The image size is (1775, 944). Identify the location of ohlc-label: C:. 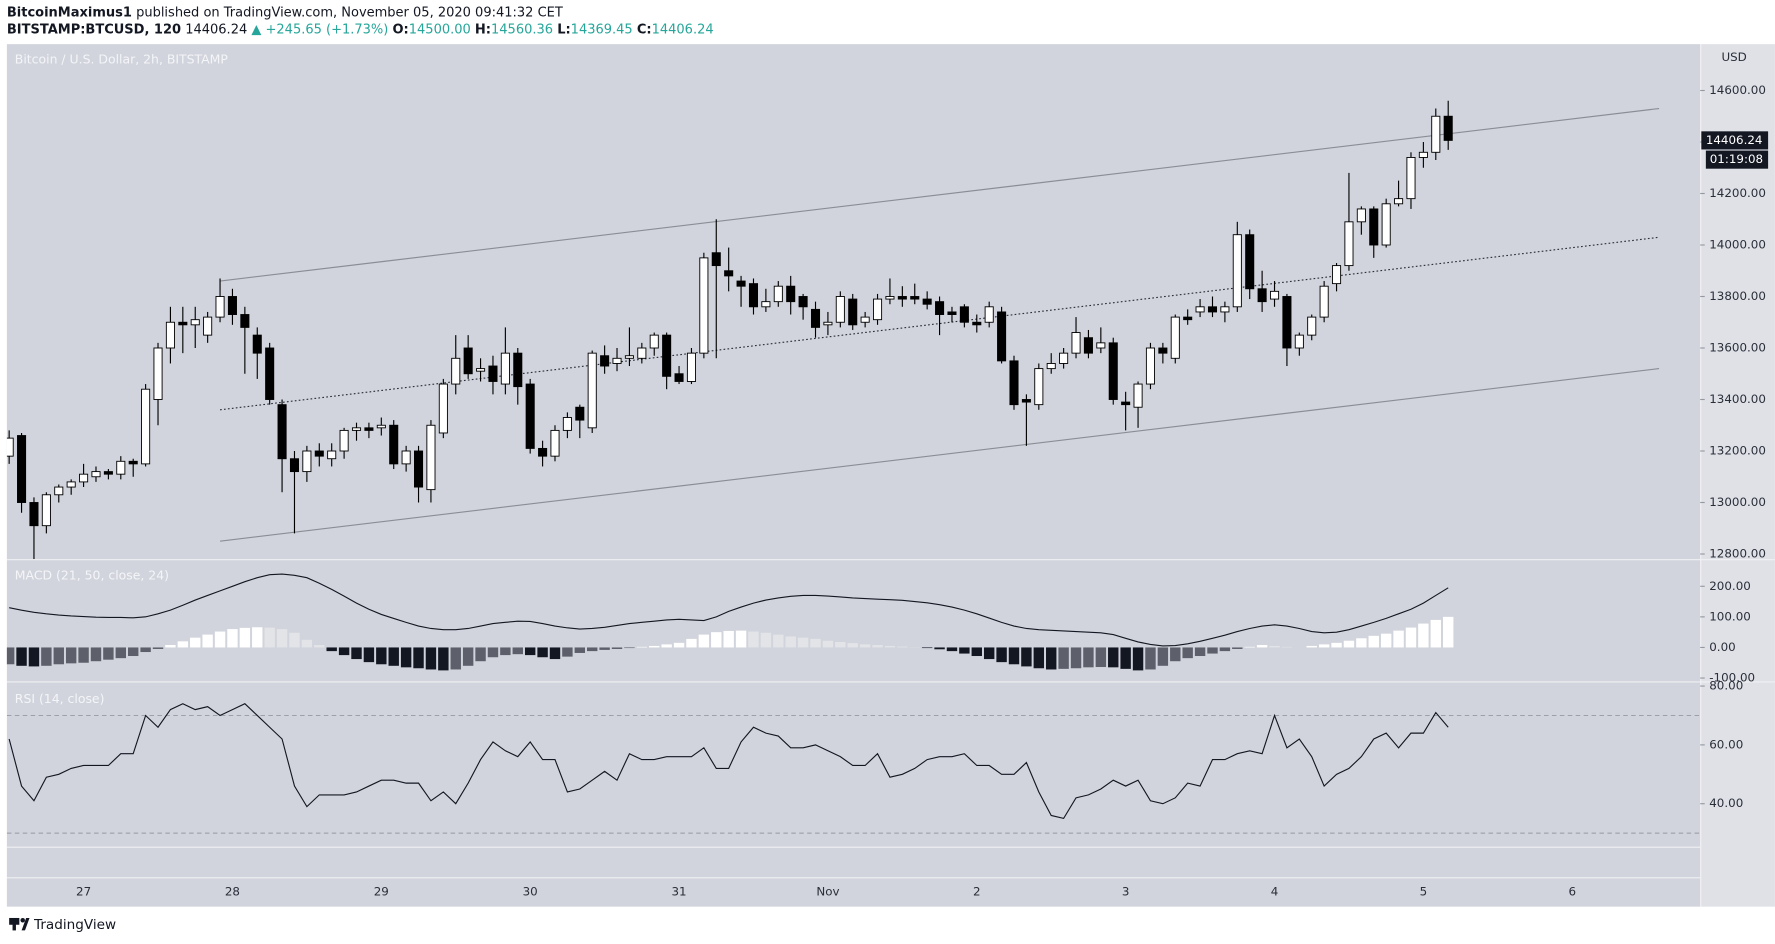
(644, 29).